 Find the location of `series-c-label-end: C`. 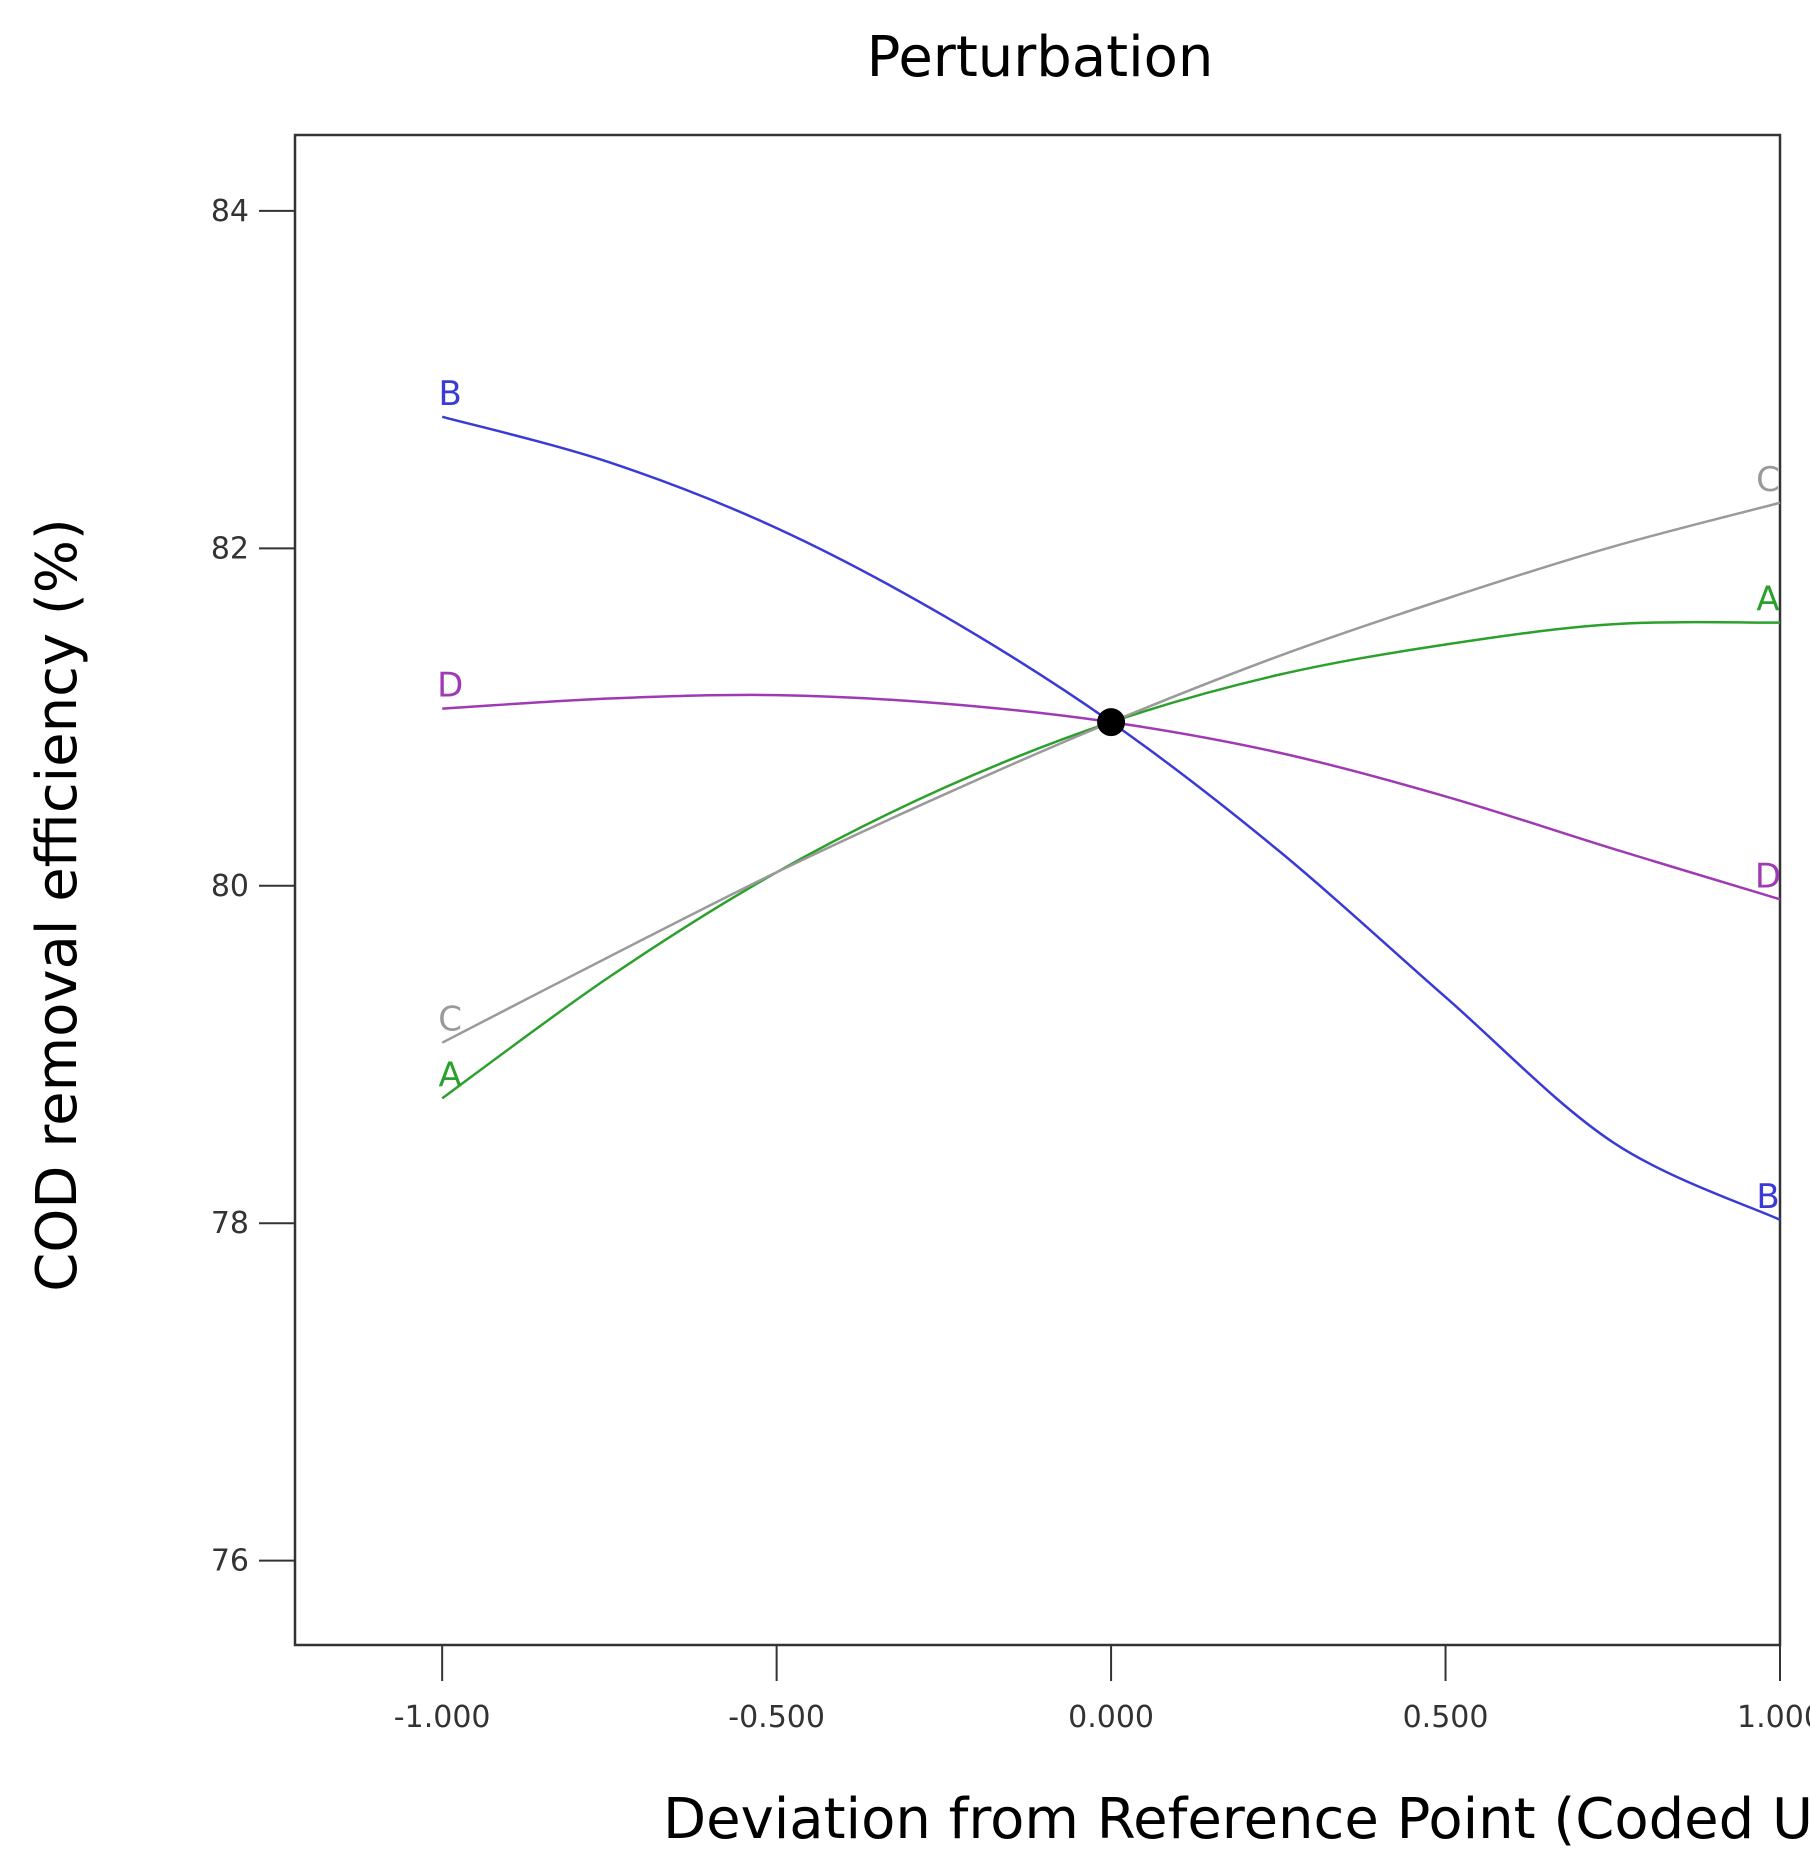

series-c-label-end: C is located at coordinates (1768, 480).